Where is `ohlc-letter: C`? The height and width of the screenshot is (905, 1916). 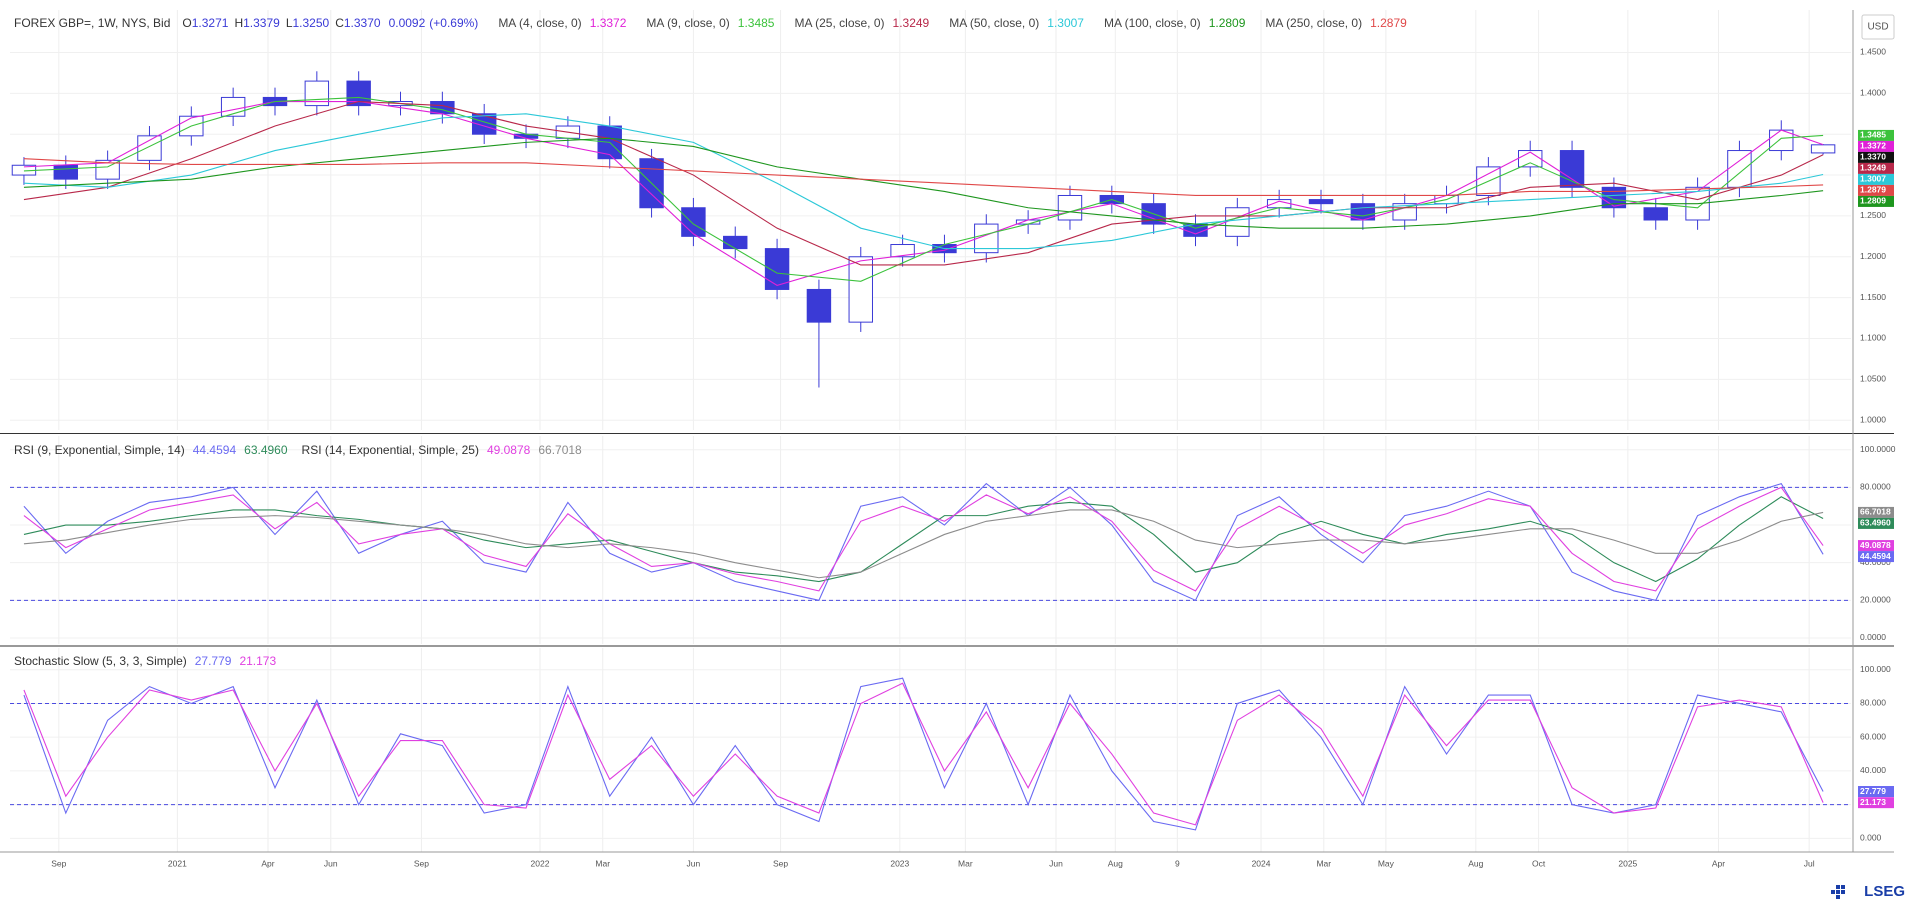 ohlc-letter: C is located at coordinates (339, 23).